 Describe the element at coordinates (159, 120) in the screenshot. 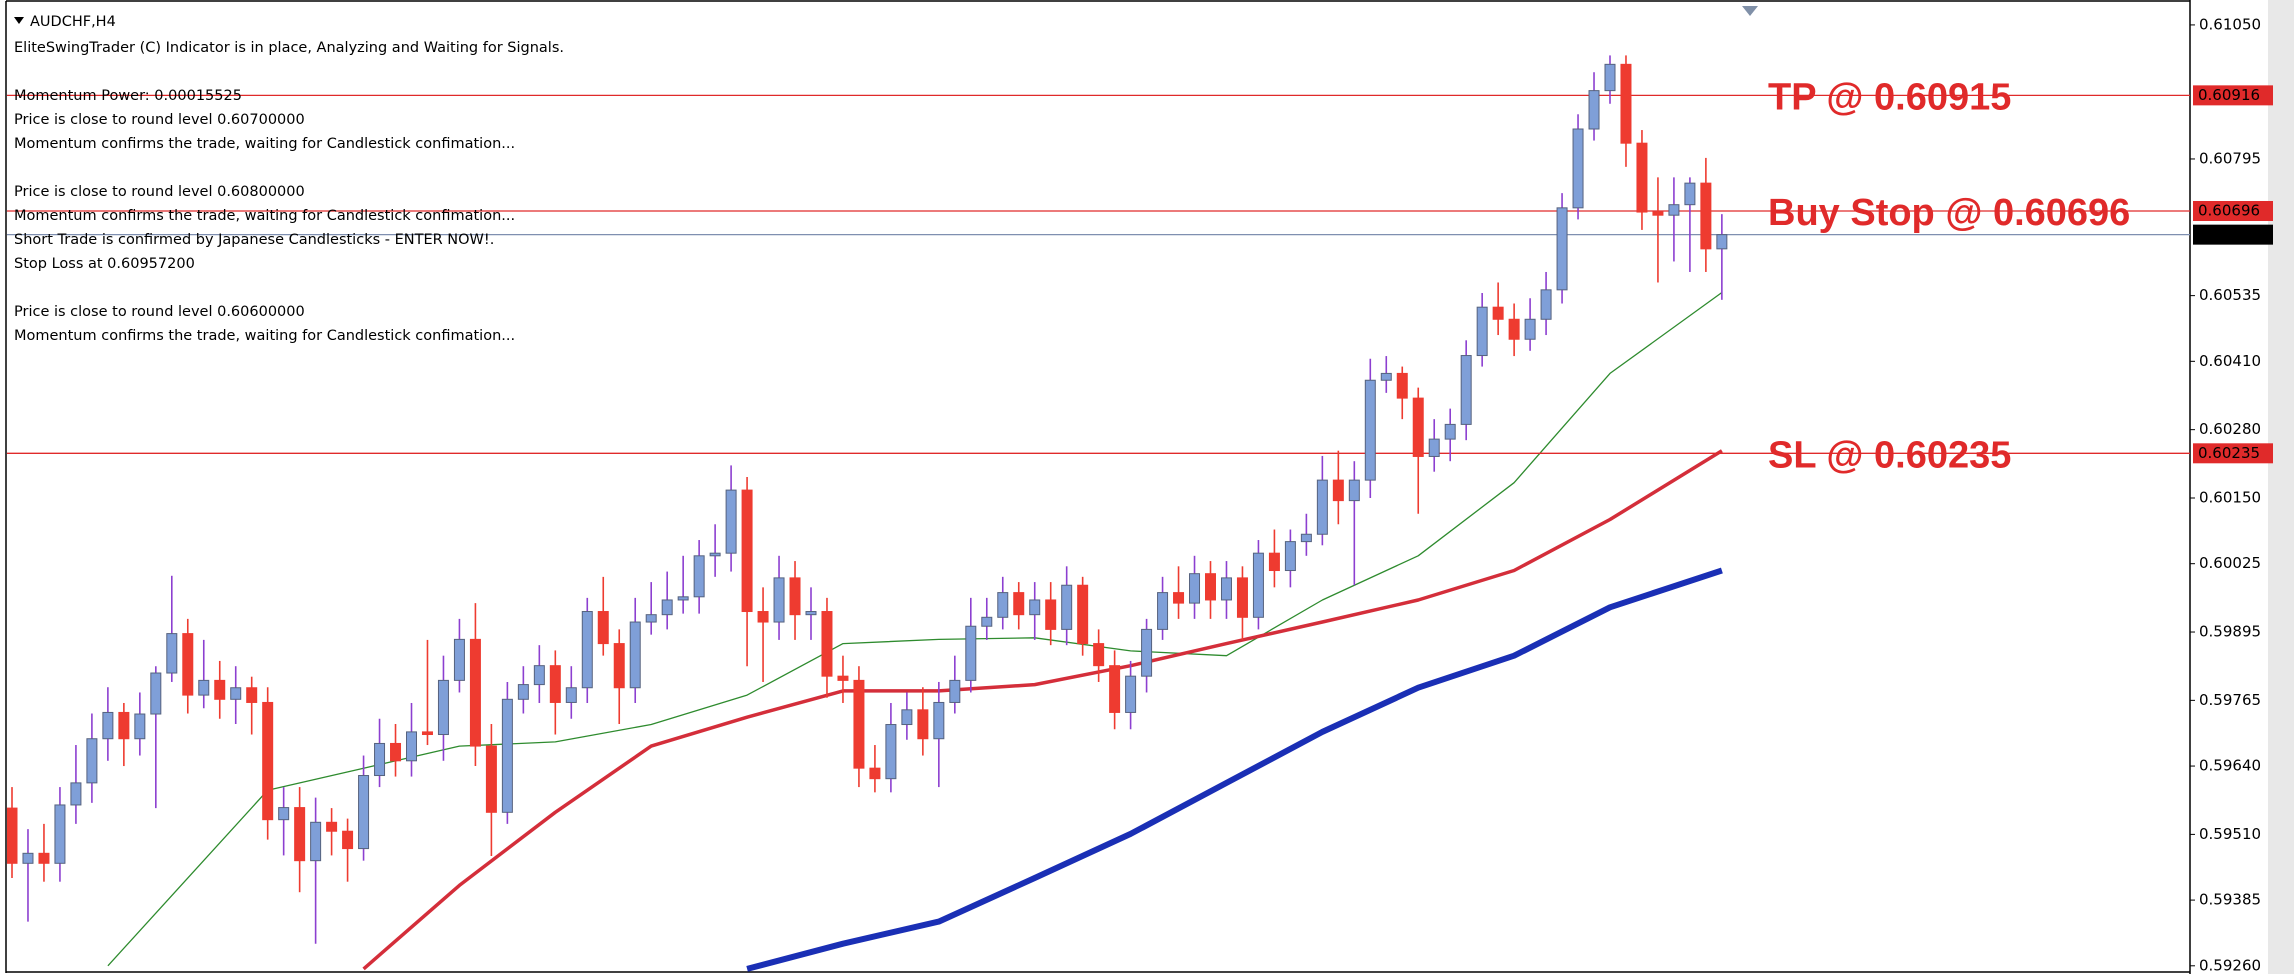

I see `info-line: Price is close to round level 0.60700000` at that location.